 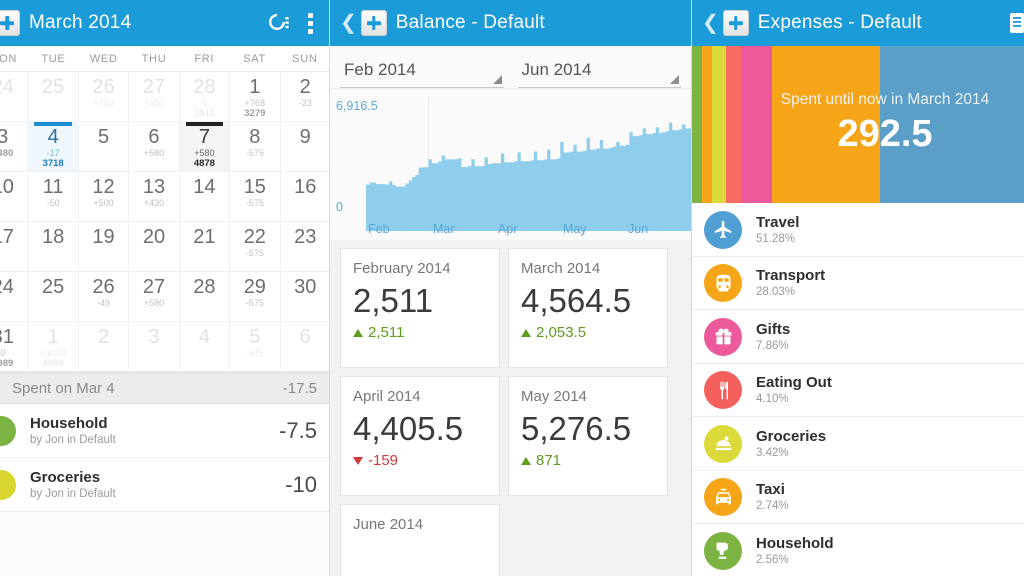 I want to click on weekday-header-tue: TUE, so click(x=53, y=58).